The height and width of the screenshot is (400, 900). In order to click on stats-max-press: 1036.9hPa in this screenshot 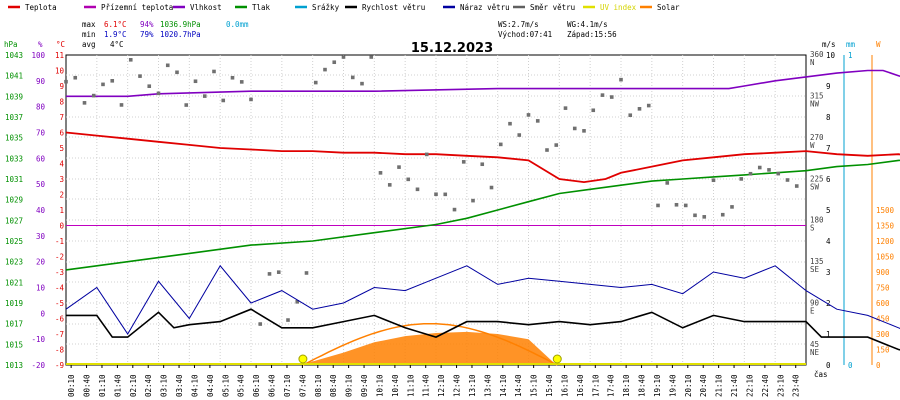, I will do `click(180, 24)`.